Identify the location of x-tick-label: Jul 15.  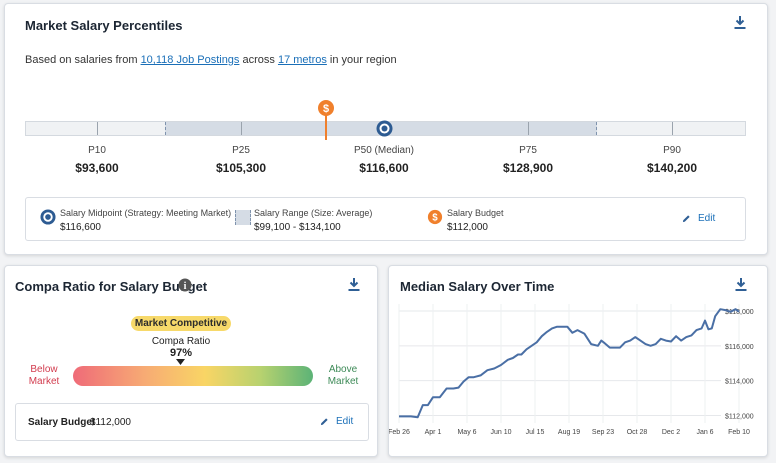
(535, 432).